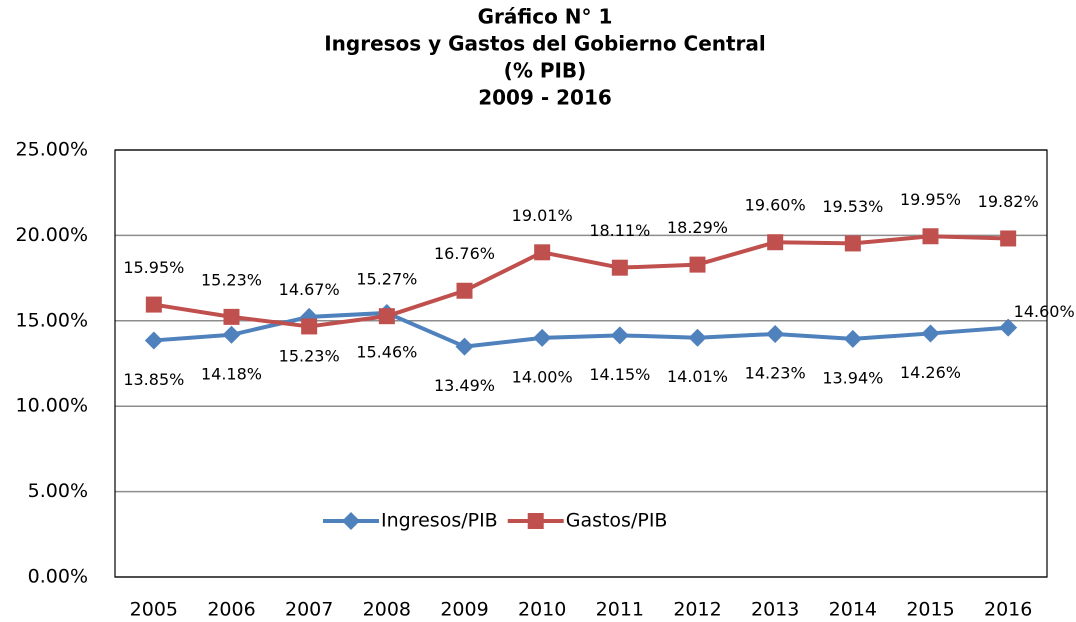  I want to click on data-label: 13.49%, so click(464, 385).